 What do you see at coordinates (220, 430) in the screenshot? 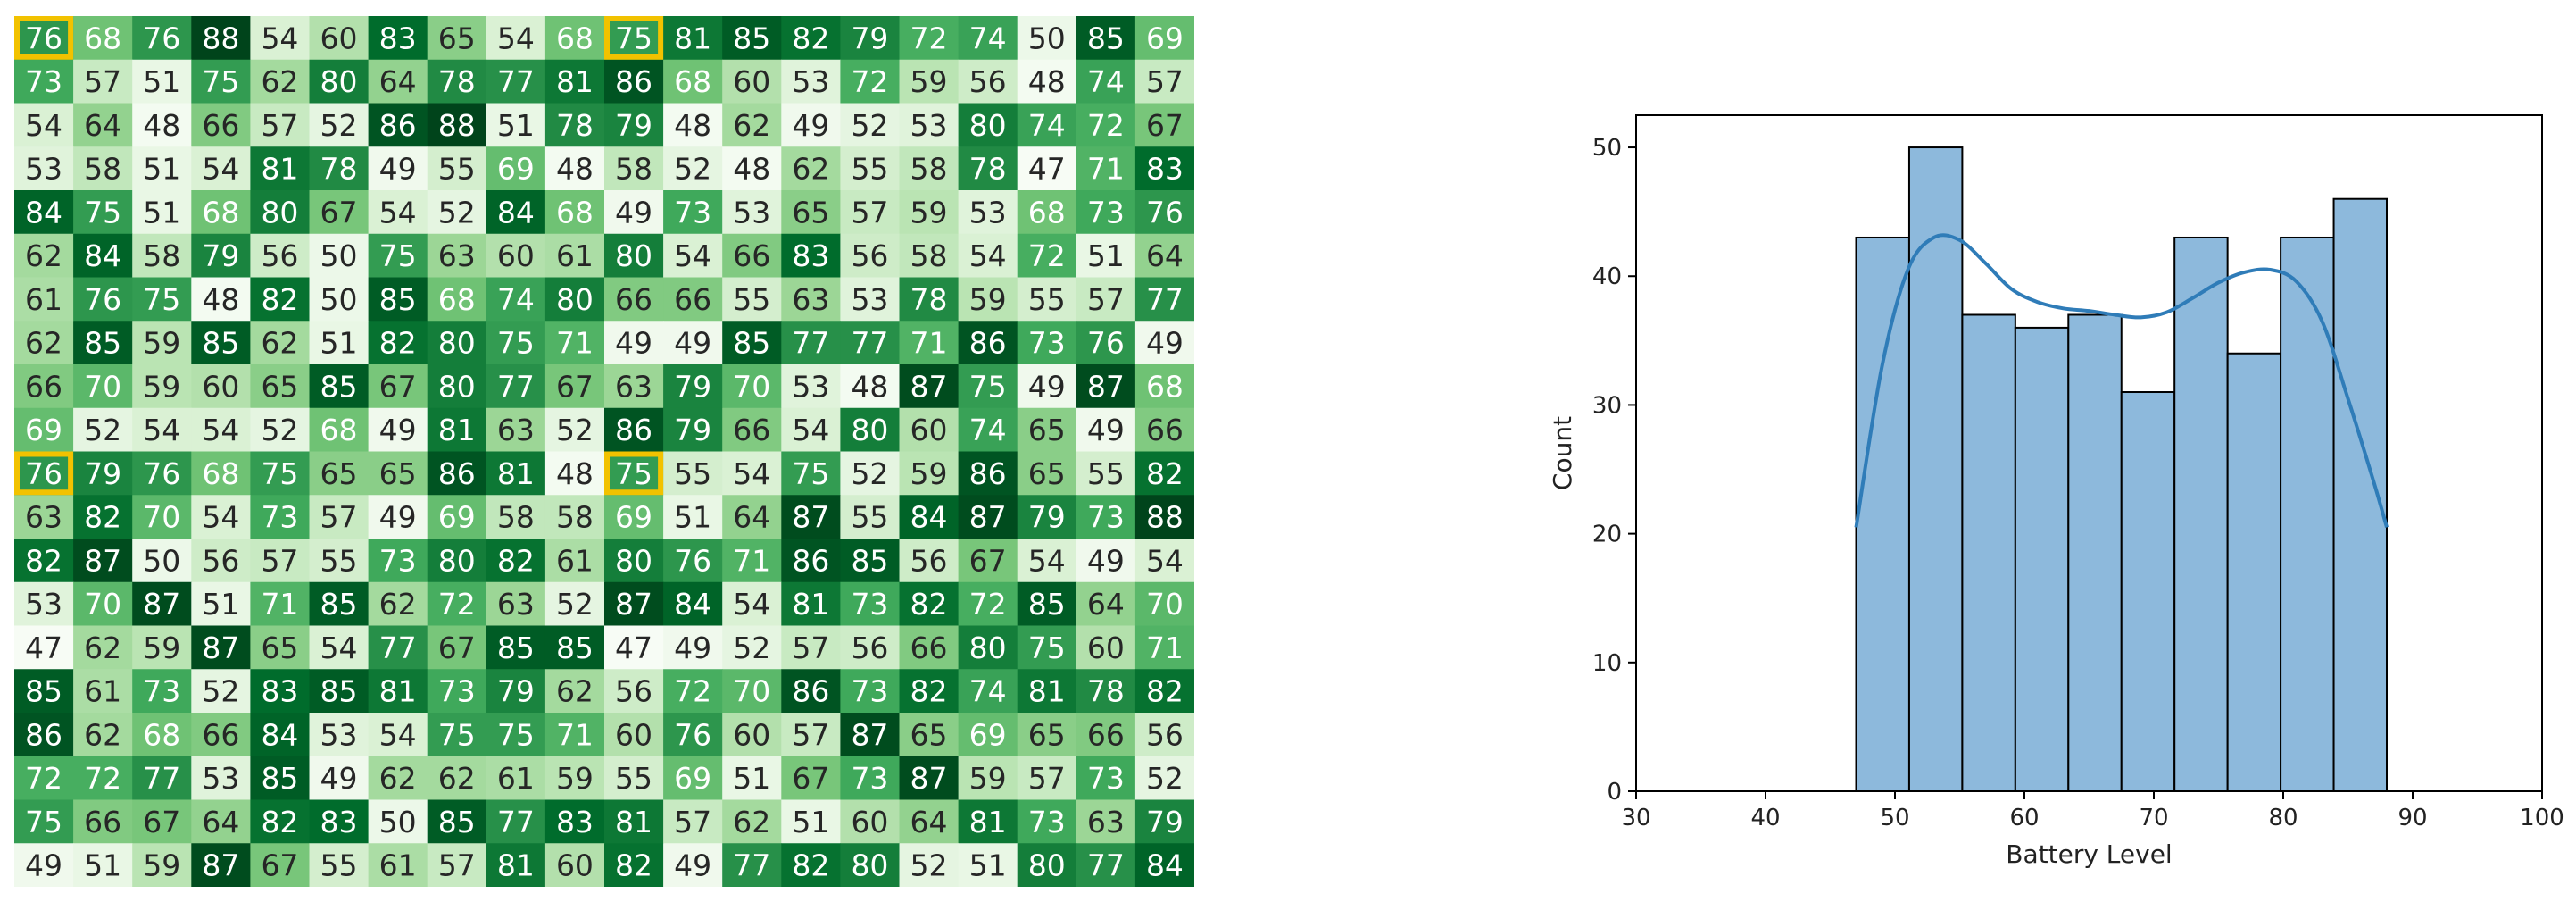
I see `heatmap-cell-label: 54` at bounding box center [220, 430].